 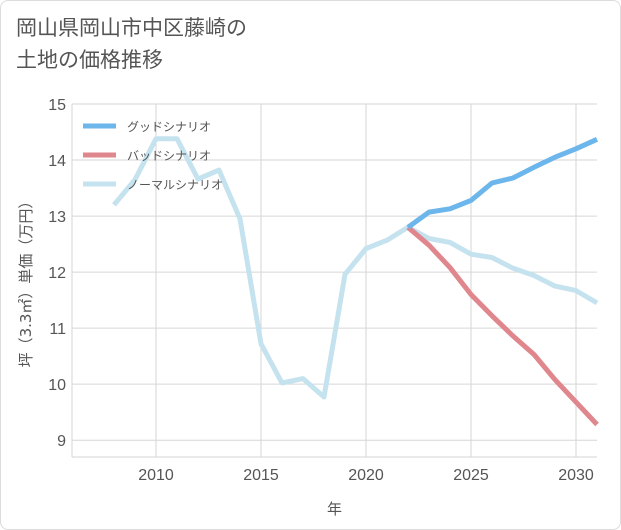 What do you see at coordinates (57, 161) in the screenshot?
I see `y-tick-label: 14` at bounding box center [57, 161].